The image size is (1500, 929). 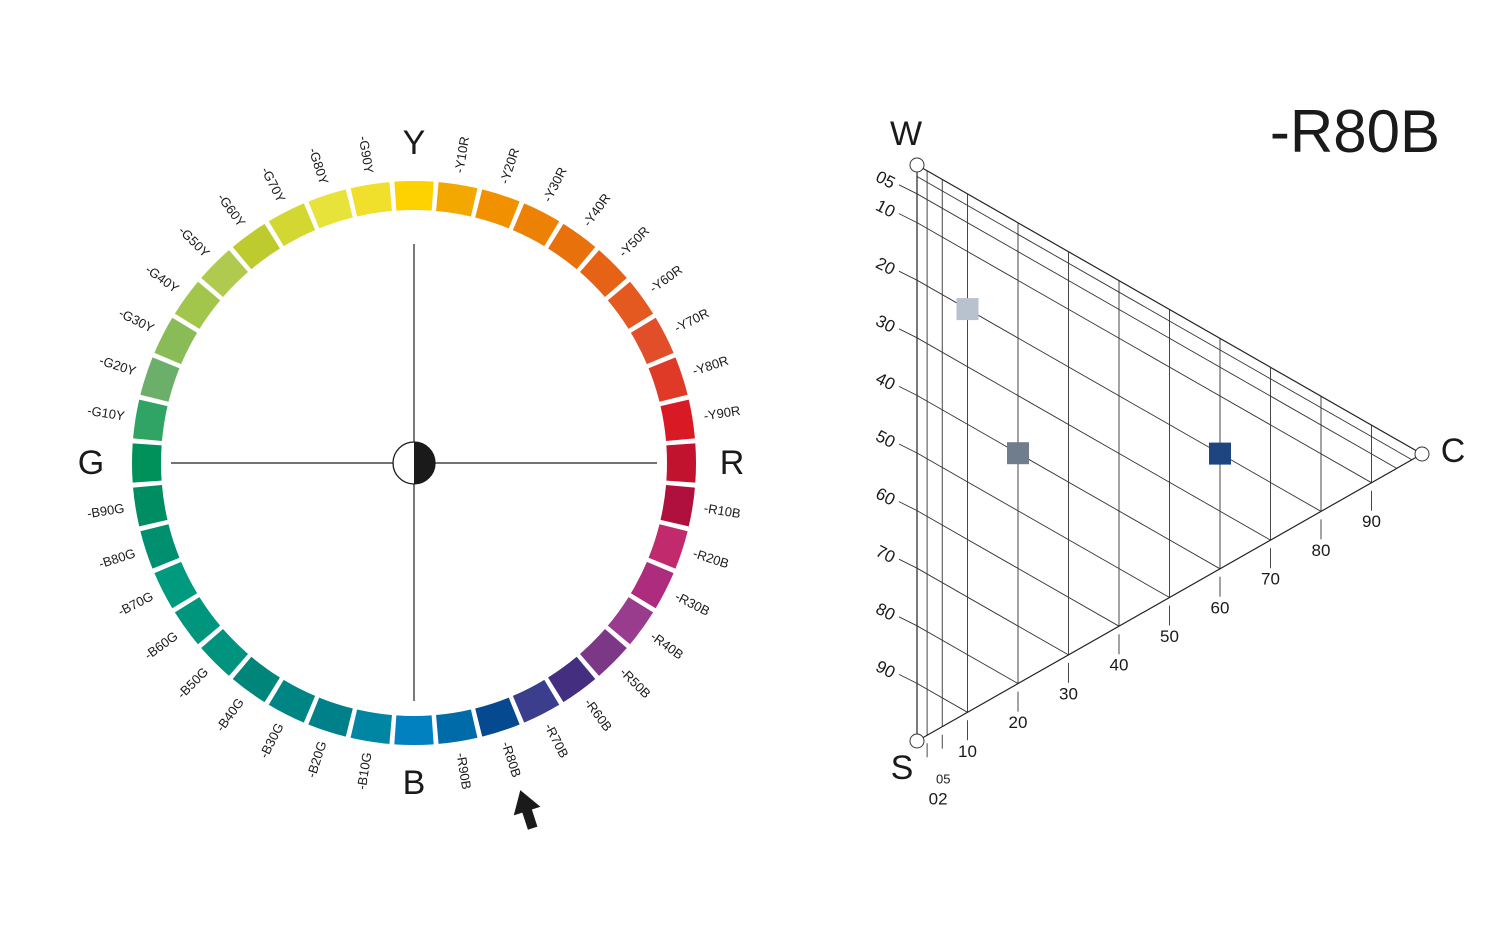 I want to click on hue-label: -B90G, so click(x=105, y=510).